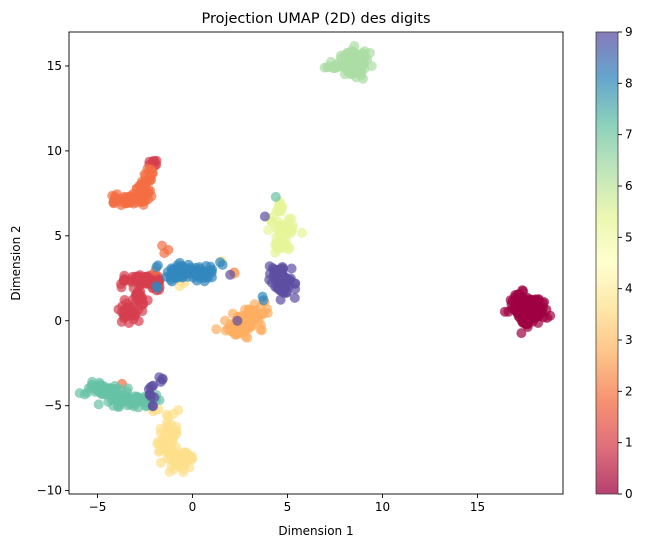 The image size is (647, 547). What do you see at coordinates (629, 186) in the screenshot?
I see `colorbar-tick-label: 6` at bounding box center [629, 186].